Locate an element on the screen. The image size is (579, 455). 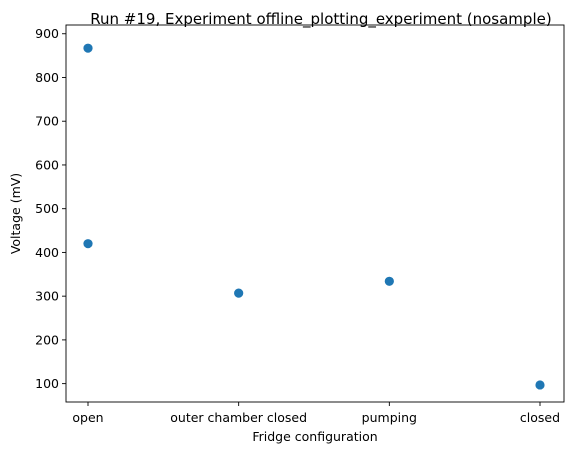
y-tick-label: 100 is located at coordinates (47, 383).